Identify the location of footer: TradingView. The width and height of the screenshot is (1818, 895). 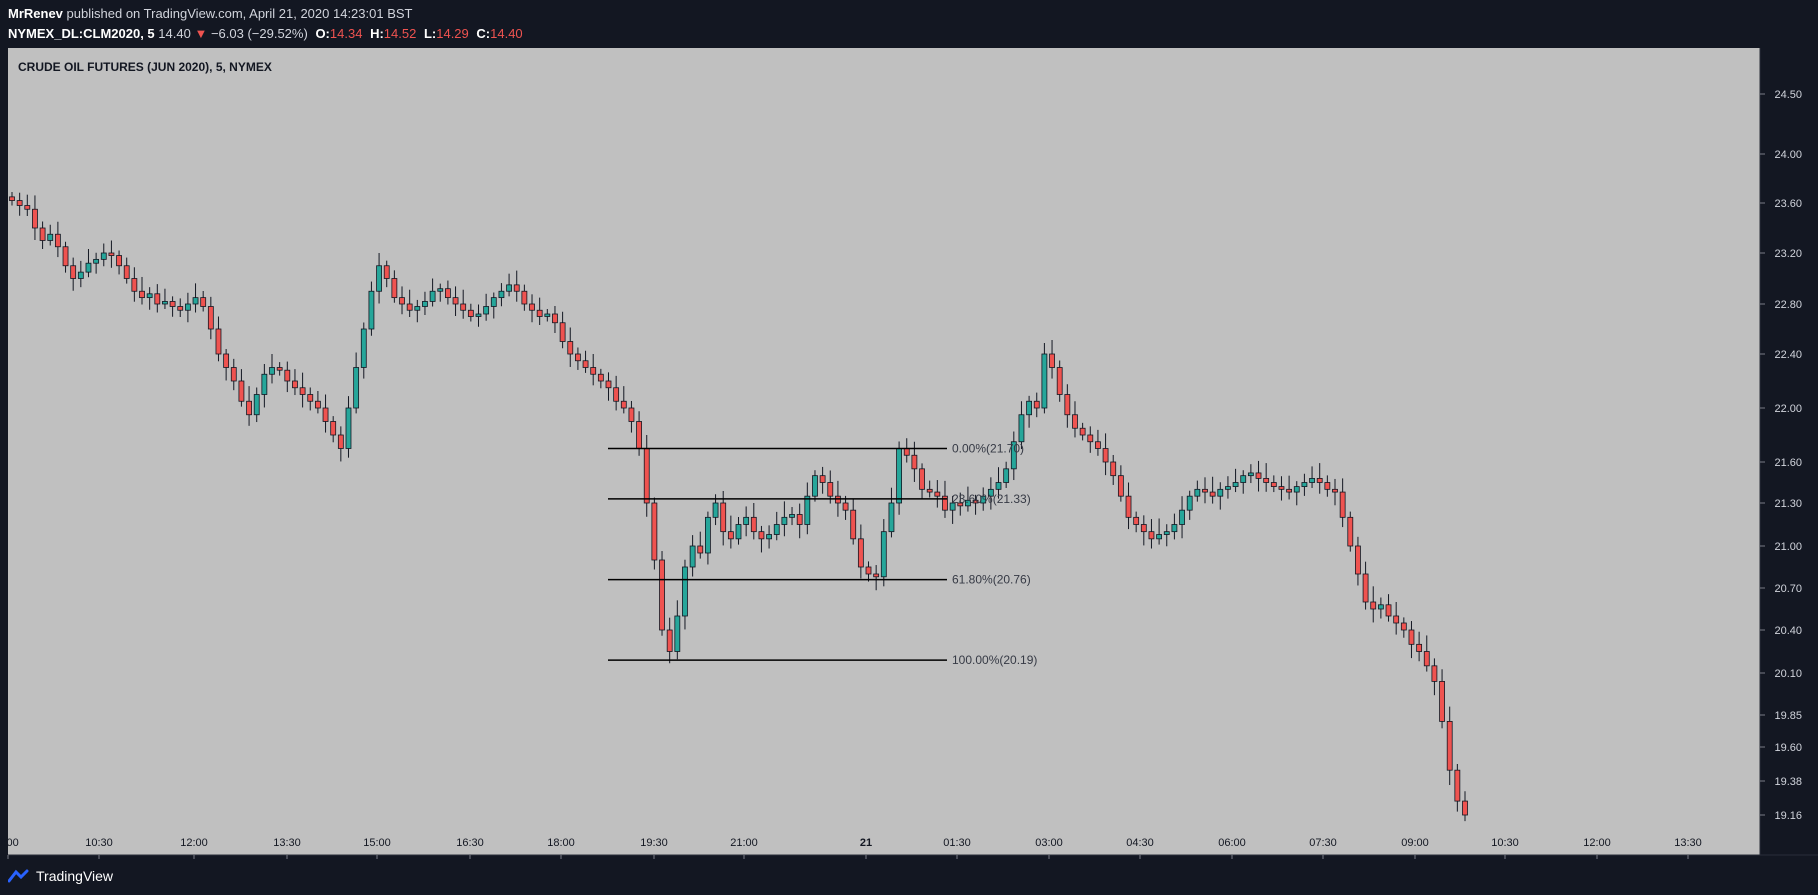
(60, 876).